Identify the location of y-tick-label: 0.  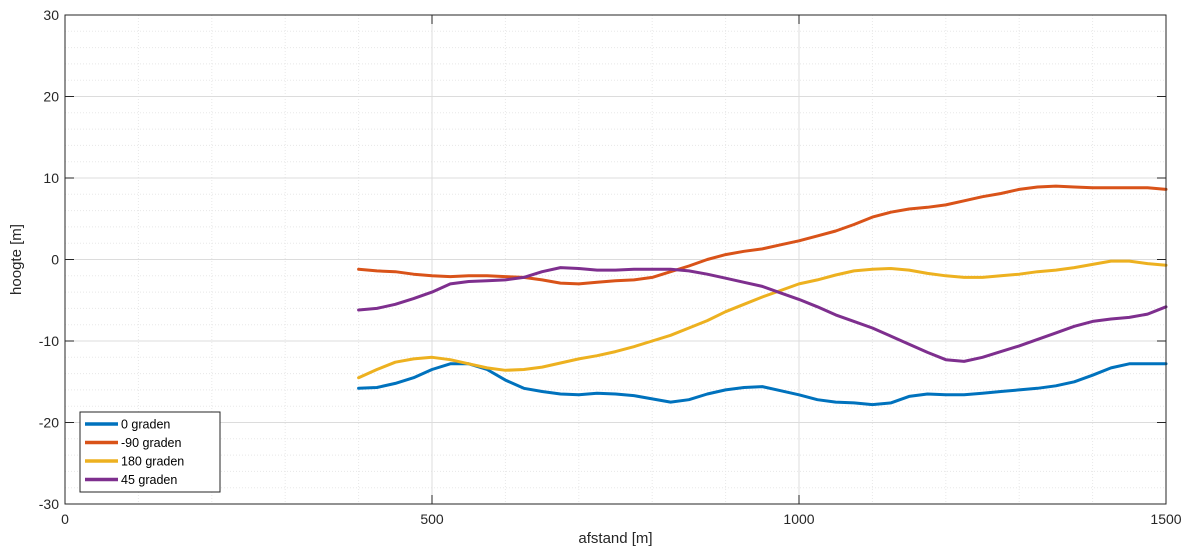
(55, 260).